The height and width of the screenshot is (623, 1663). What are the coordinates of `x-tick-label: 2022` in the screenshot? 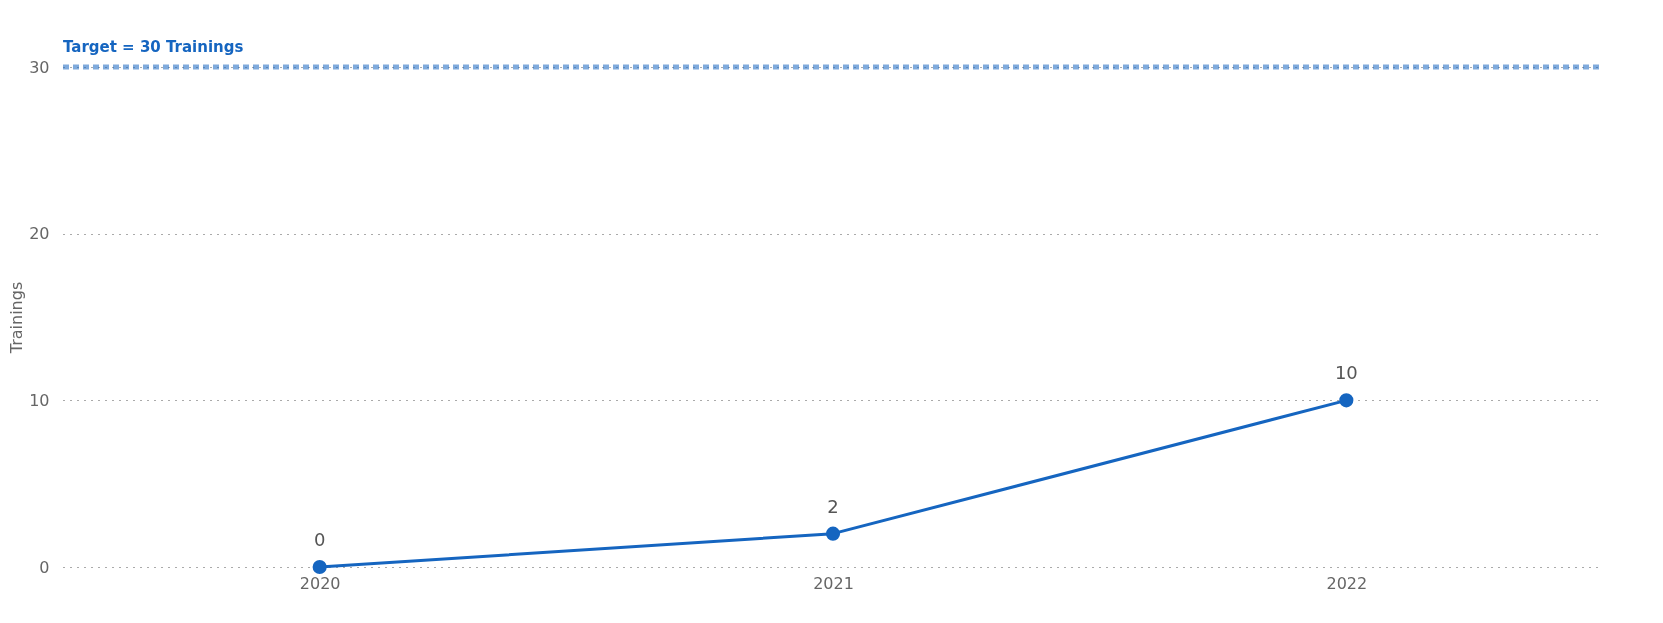 It's located at (1347, 583).